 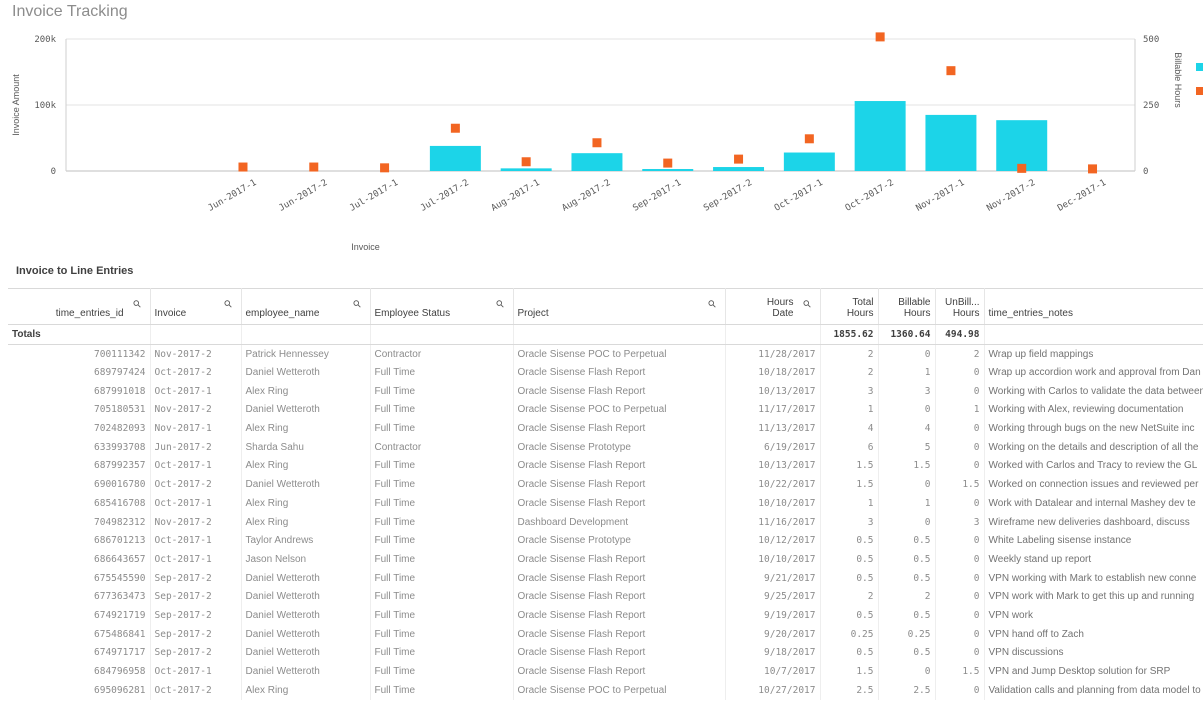 I want to click on x-tick-label: Sep-2017-2, so click(x=728, y=196).